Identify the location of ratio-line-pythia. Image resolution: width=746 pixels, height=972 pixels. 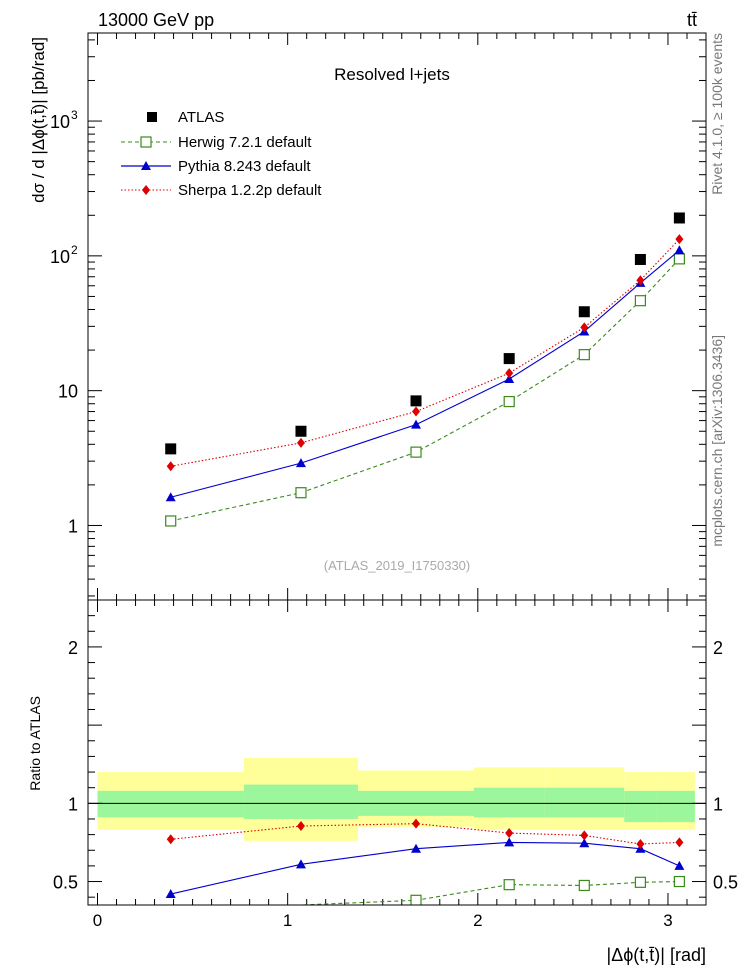
(425, 868).